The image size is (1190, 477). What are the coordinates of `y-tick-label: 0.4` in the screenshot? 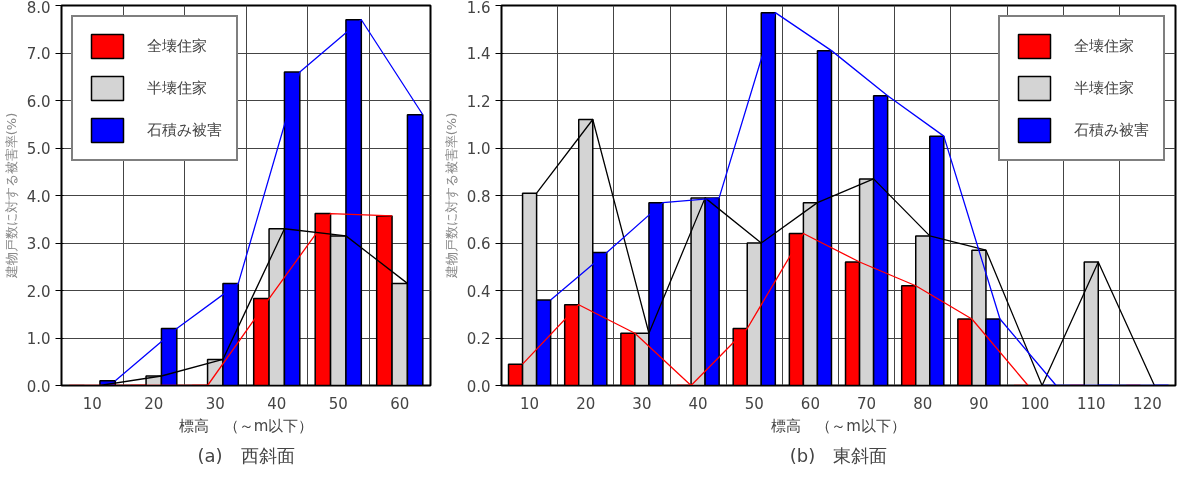 It's located at (478, 291).